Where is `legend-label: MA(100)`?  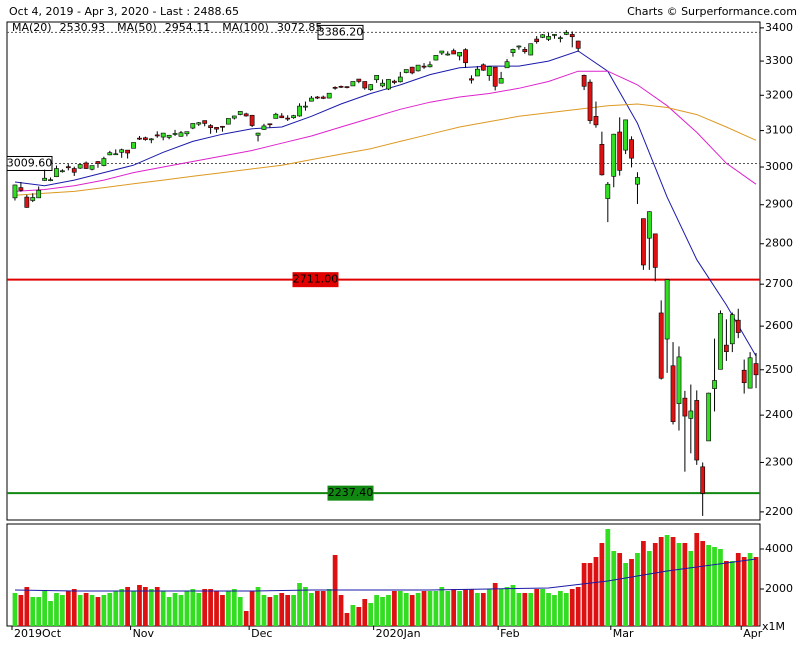
legend-label: MA(100) is located at coordinates (245, 27).